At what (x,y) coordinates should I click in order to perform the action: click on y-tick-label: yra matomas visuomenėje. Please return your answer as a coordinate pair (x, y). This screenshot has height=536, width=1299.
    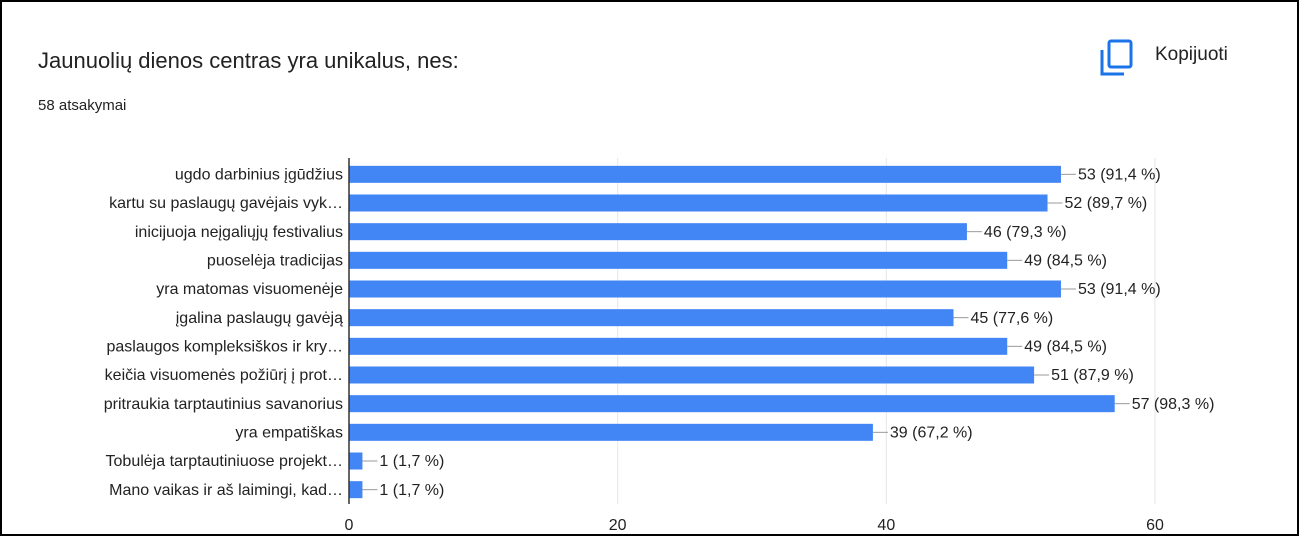
    Looking at the image, I should click on (249, 289).